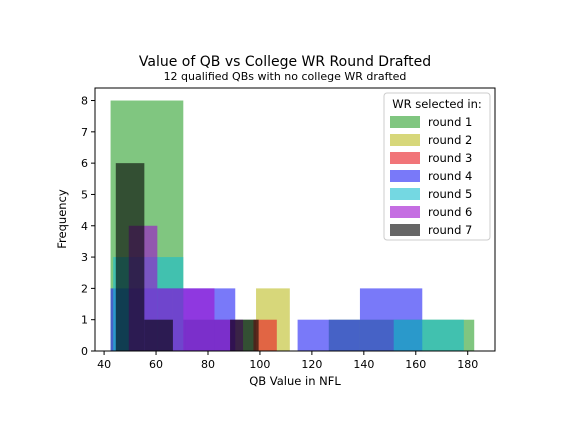  I want to click on y-tick-label: 3, so click(84, 257).